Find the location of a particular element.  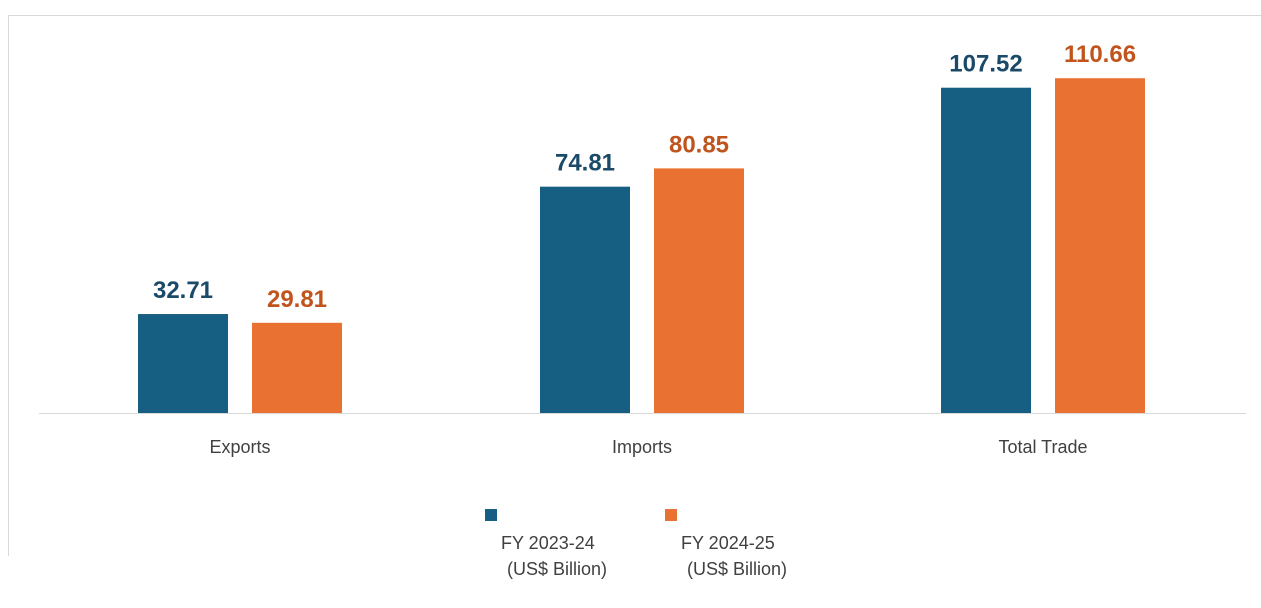

category-label-exports: Exports is located at coordinates (239, 447).